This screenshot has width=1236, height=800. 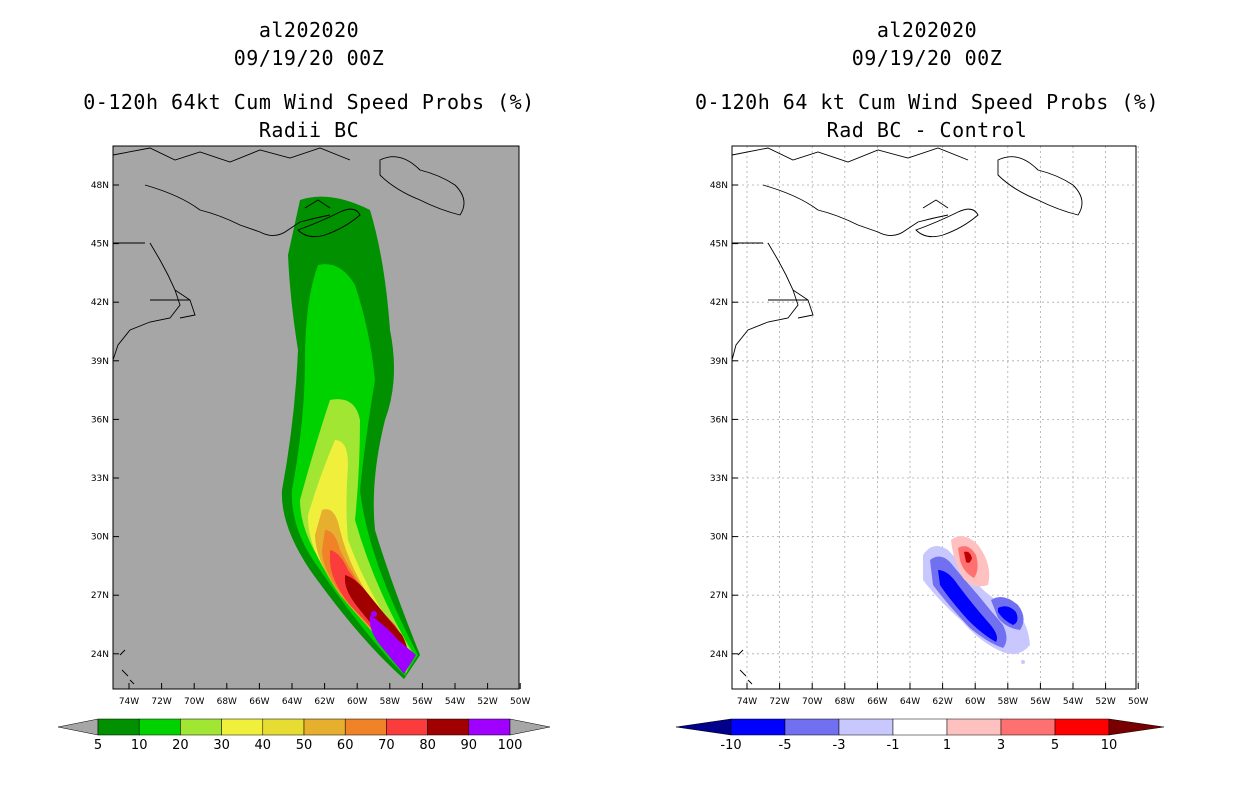 I want to click on colorbar-label: 20, so click(x=180, y=745).